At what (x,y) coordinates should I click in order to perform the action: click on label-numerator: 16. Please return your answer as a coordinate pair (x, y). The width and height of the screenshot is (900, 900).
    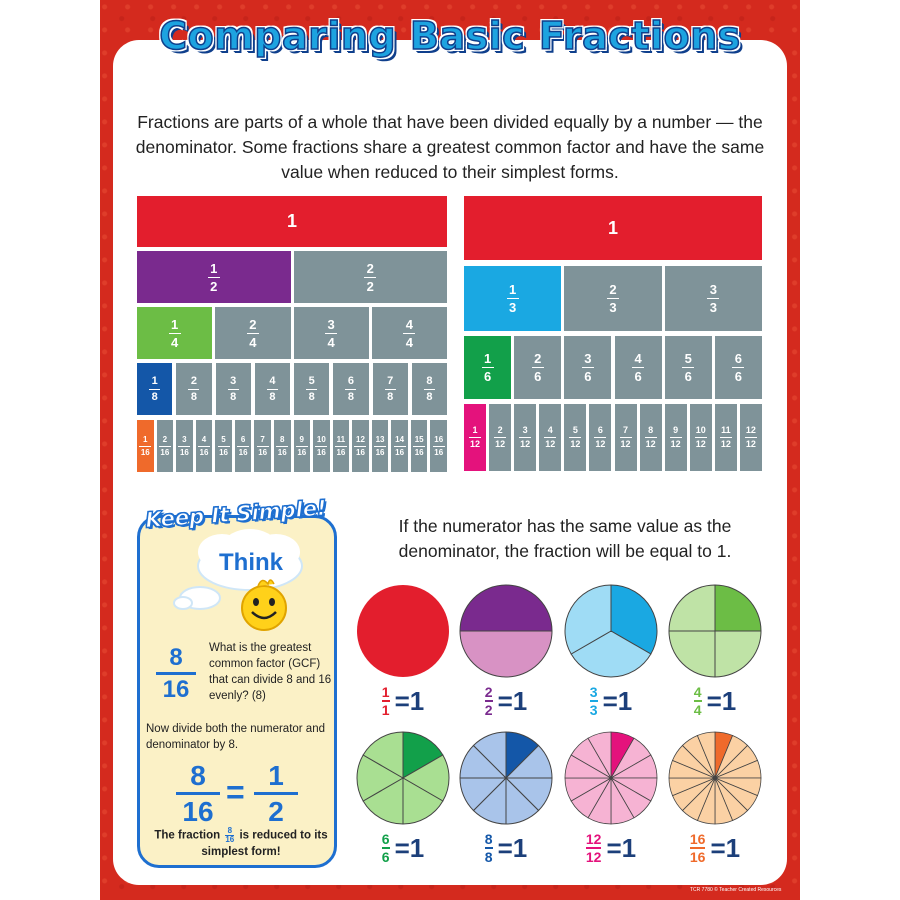
    Looking at the image, I should click on (697, 839).